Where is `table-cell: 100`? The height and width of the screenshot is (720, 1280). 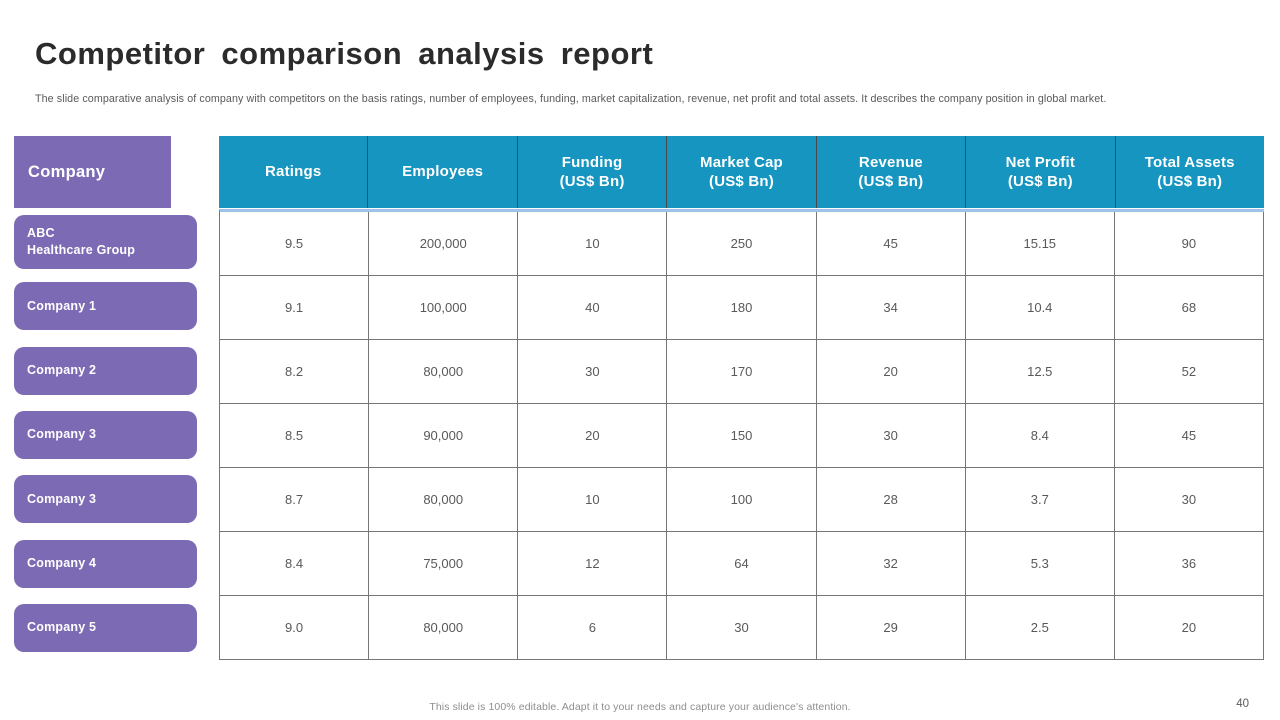
table-cell: 100 is located at coordinates (742, 500).